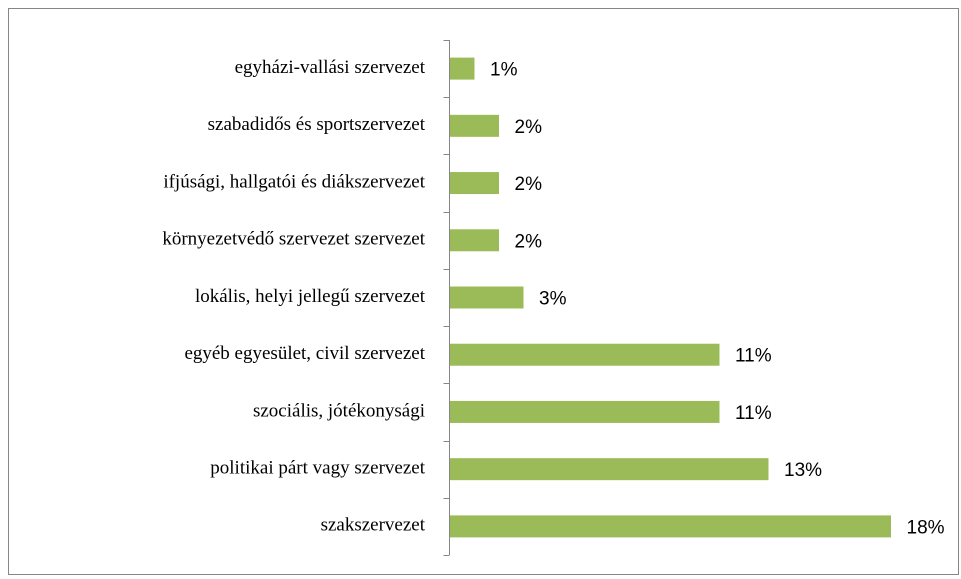 Image resolution: width=961 pixels, height=579 pixels. What do you see at coordinates (294, 181) in the screenshot?
I see `category-label: ifjúsági, hallgatói és diákszervezet` at bounding box center [294, 181].